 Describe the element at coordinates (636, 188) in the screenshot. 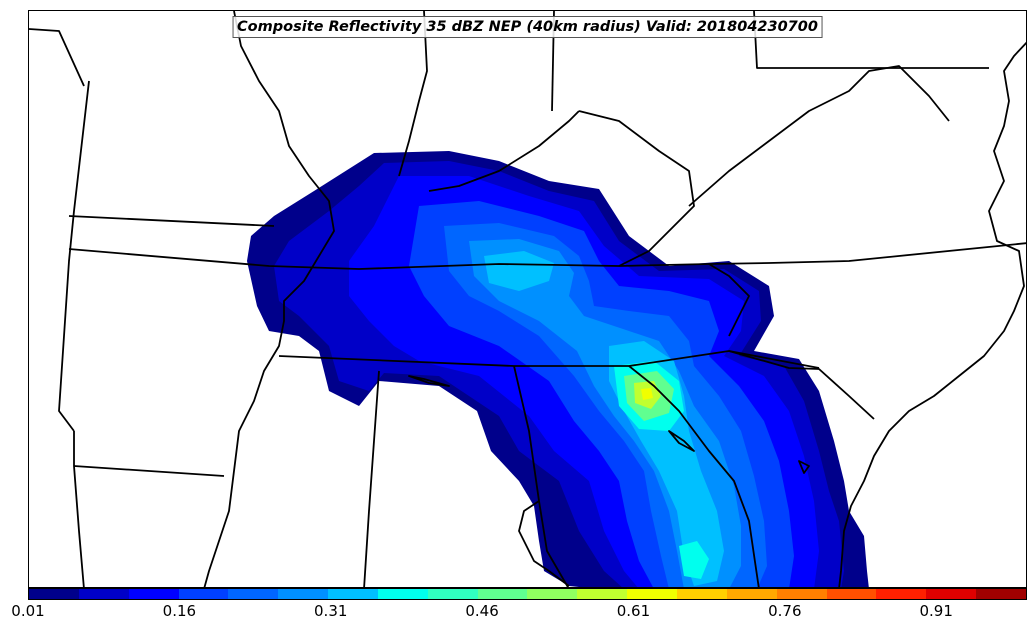

I see `border-ky-wv` at that location.